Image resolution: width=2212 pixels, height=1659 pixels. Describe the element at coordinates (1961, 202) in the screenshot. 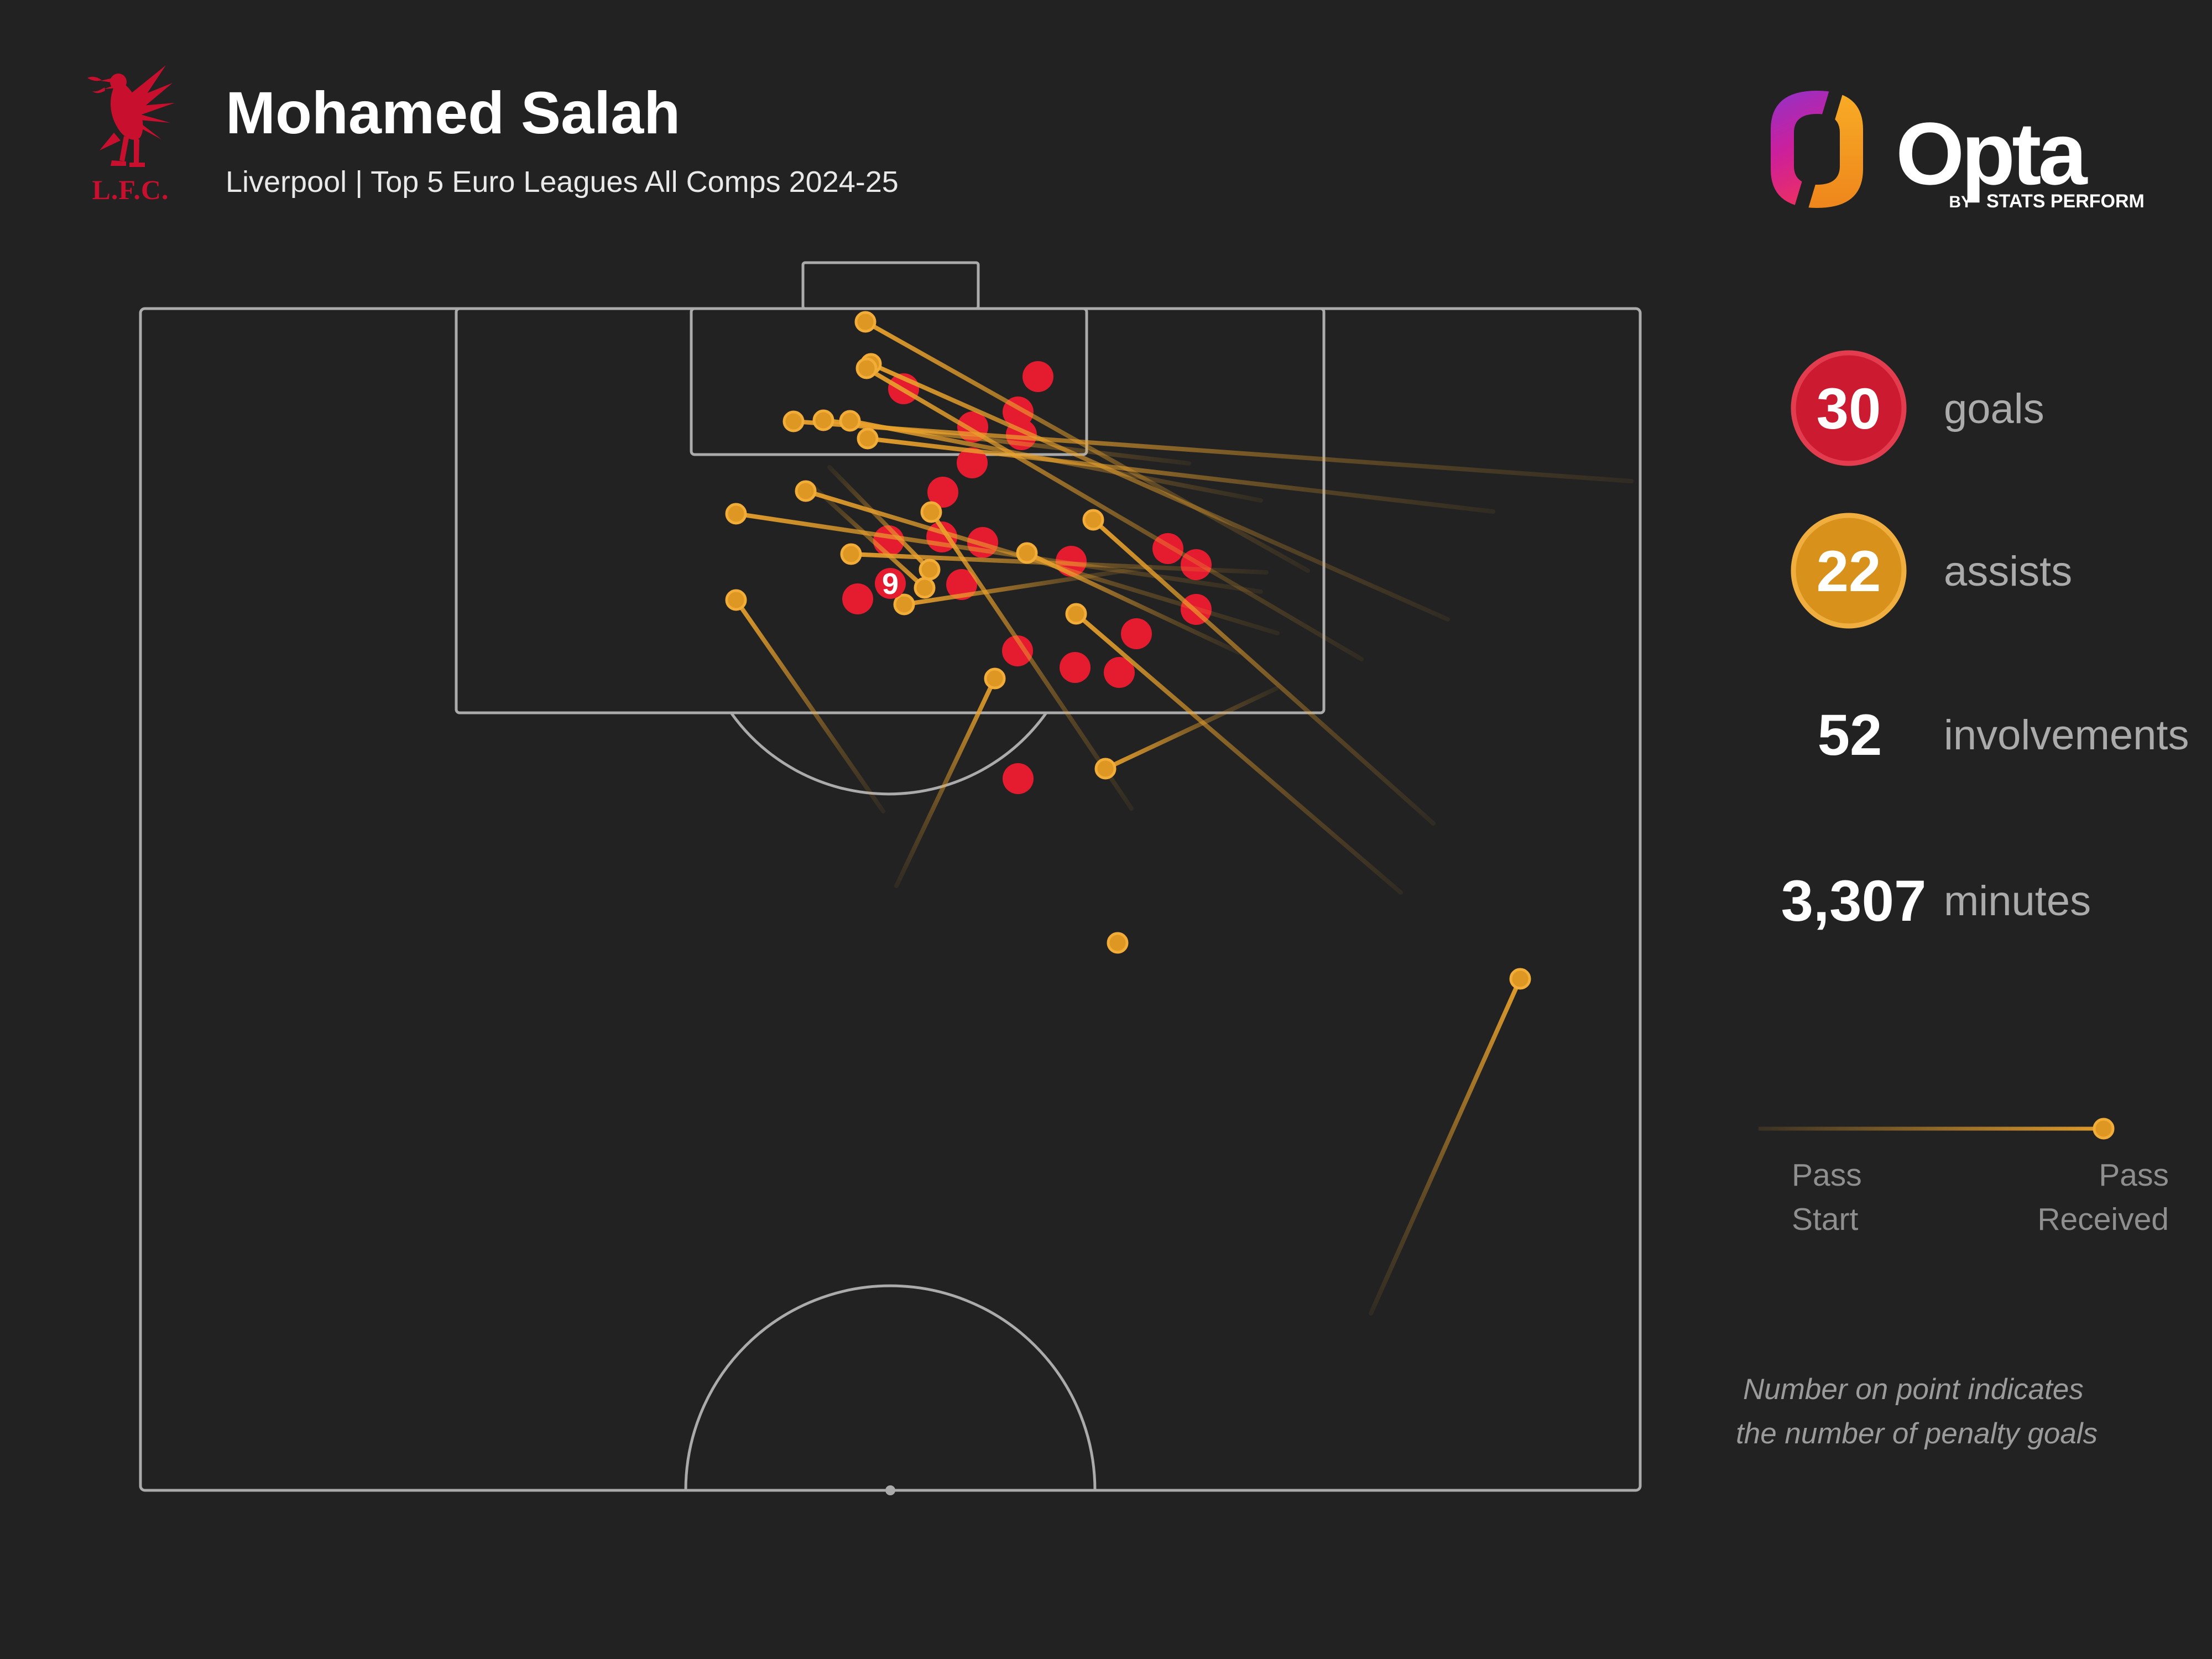

I see `svg-text: BY` at that location.